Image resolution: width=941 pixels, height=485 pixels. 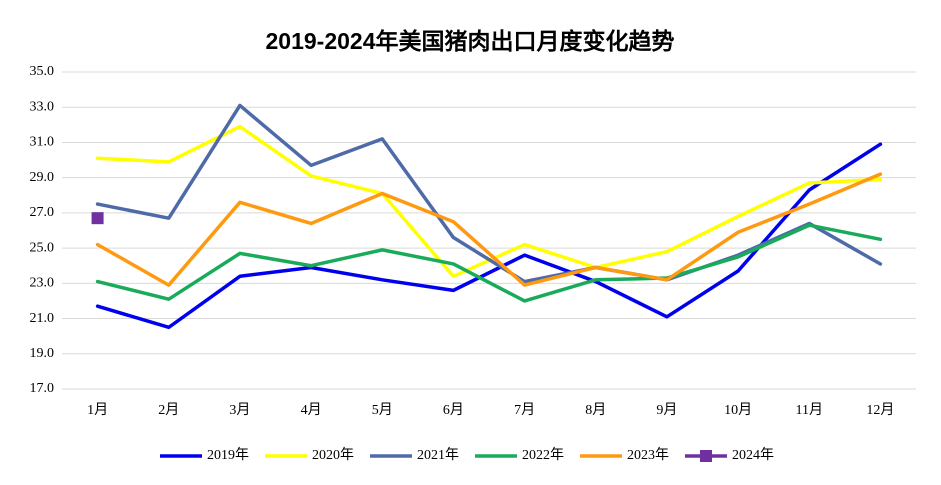 I want to click on legend-label: 2023年, so click(x=648, y=455).